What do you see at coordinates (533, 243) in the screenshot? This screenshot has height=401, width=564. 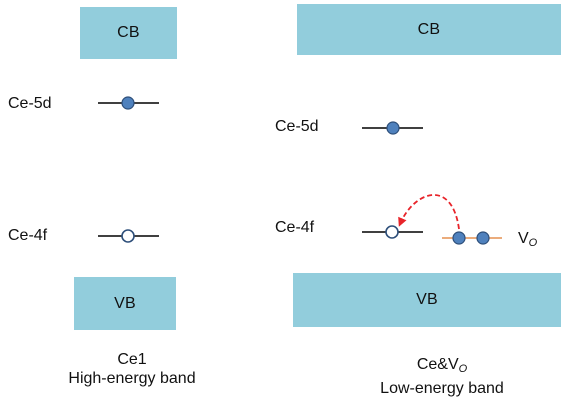 I see `vo-label-sub: O` at bounding box center [533, 243].